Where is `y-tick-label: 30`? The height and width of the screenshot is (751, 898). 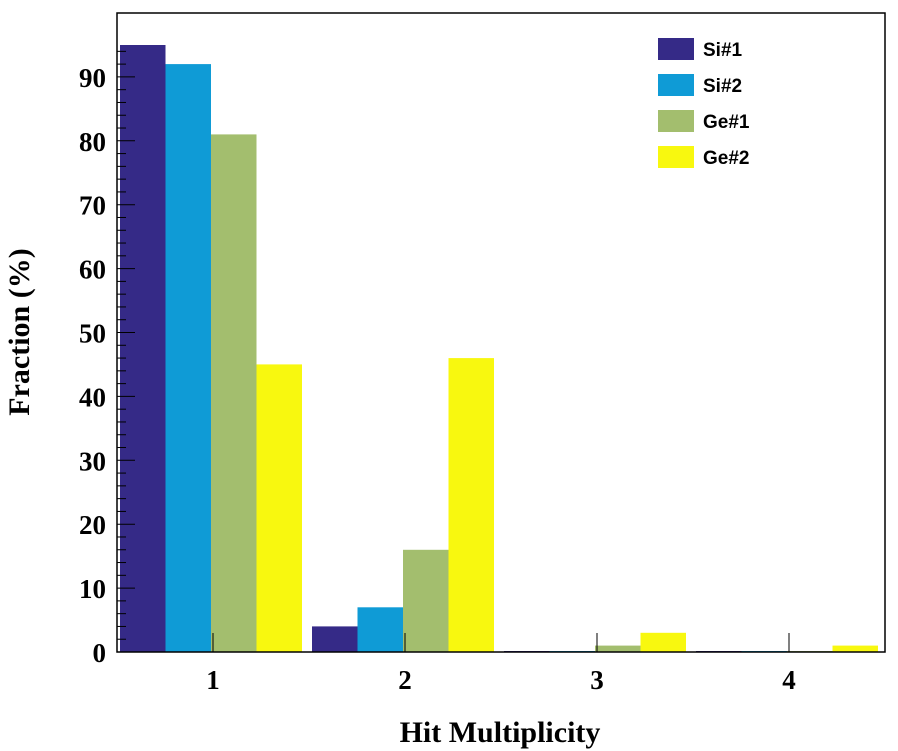
y-tick-label: 30 is located at coordinates (92, 461).